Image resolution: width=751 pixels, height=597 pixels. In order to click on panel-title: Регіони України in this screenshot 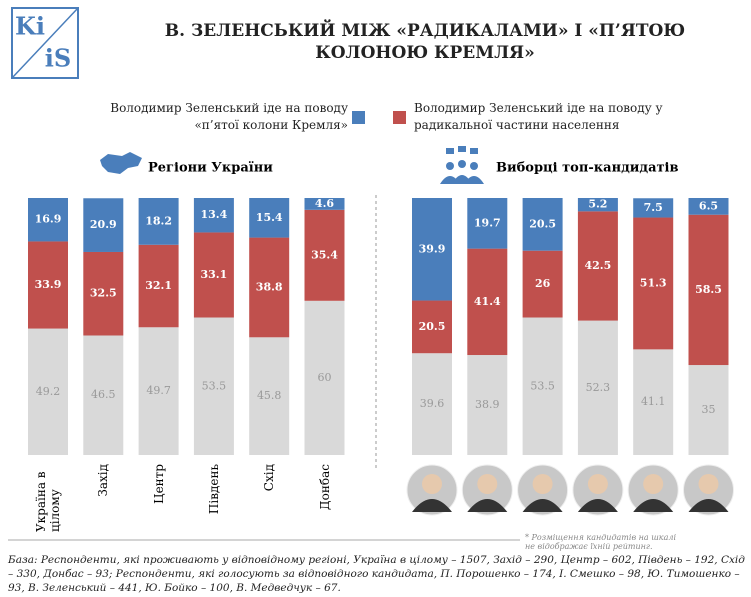, I will do `click(210, 168)`.